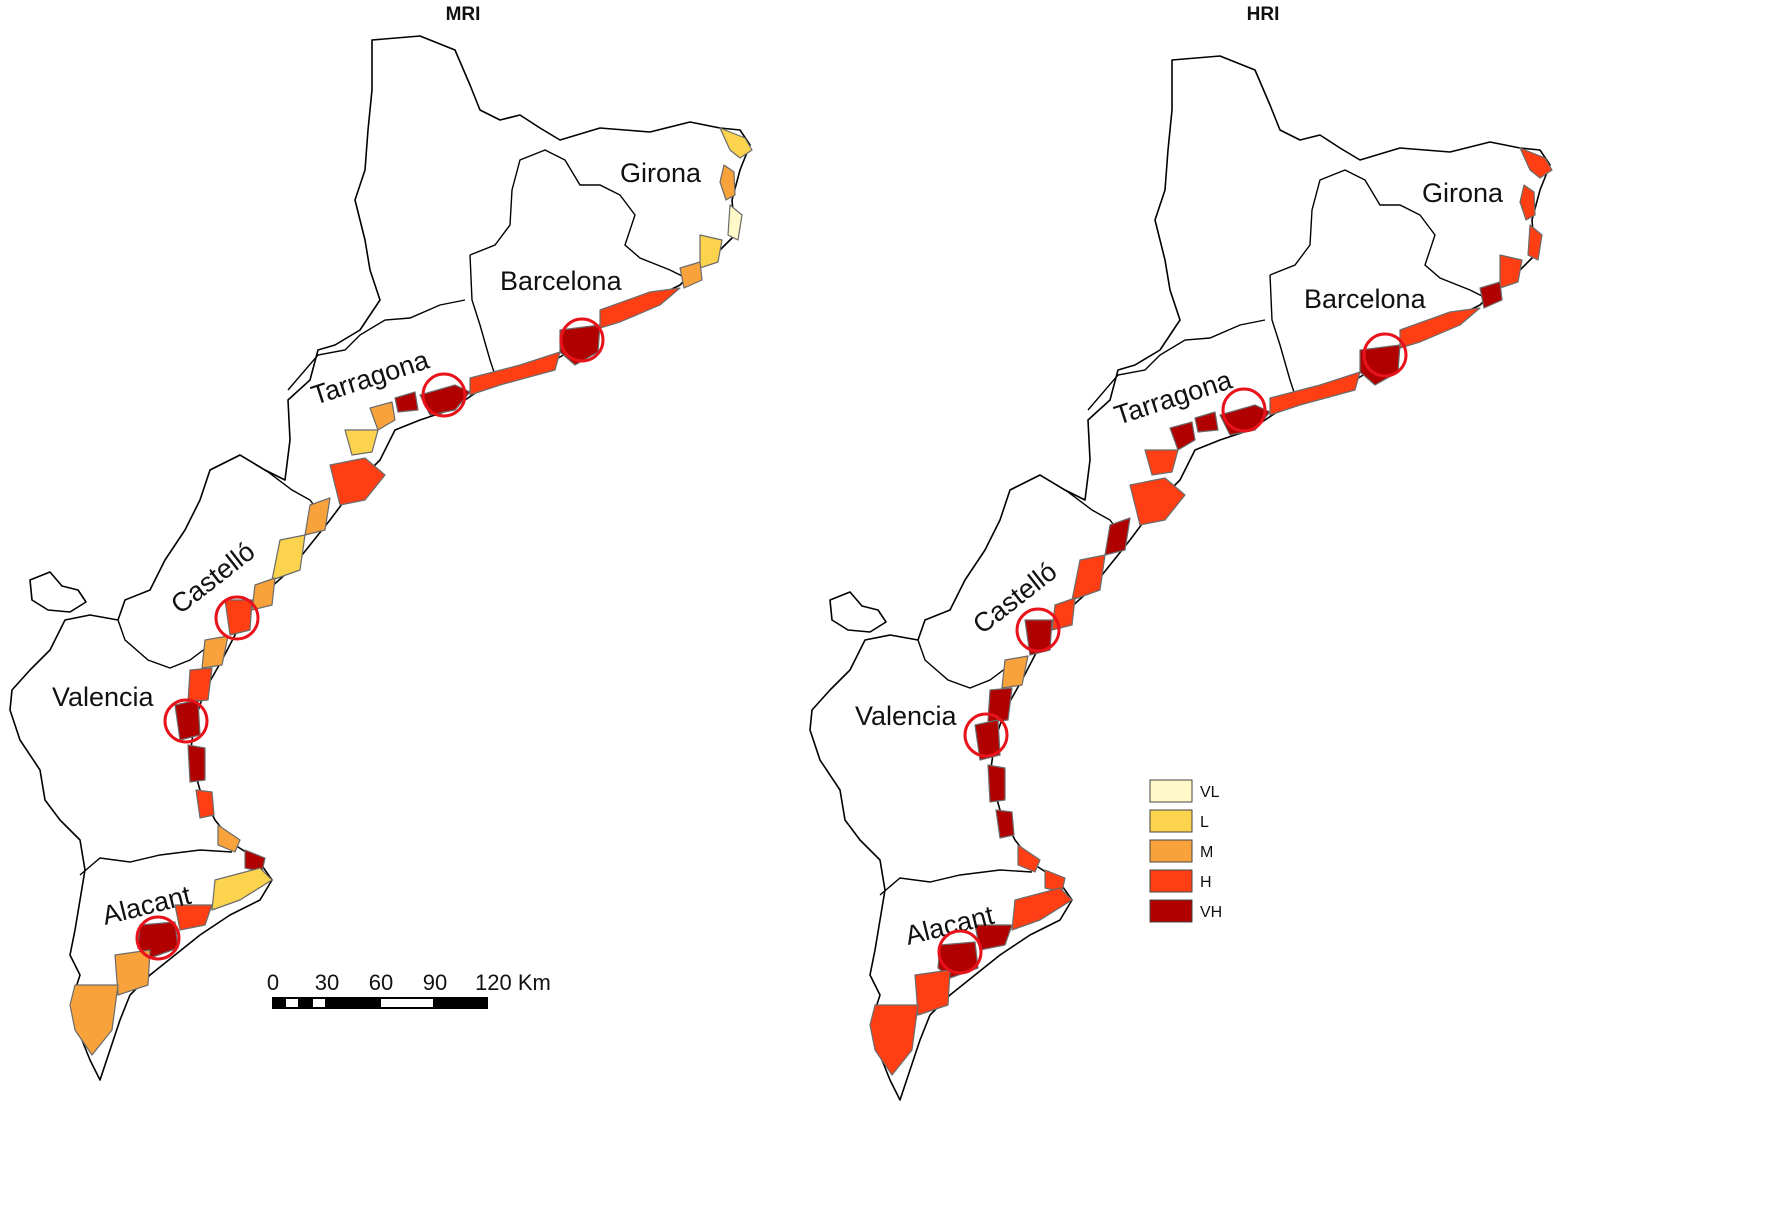 The width and height of the screenshot is (1770, 1214). I want to click on legend: VL L M H VH, so click(1185, 851).